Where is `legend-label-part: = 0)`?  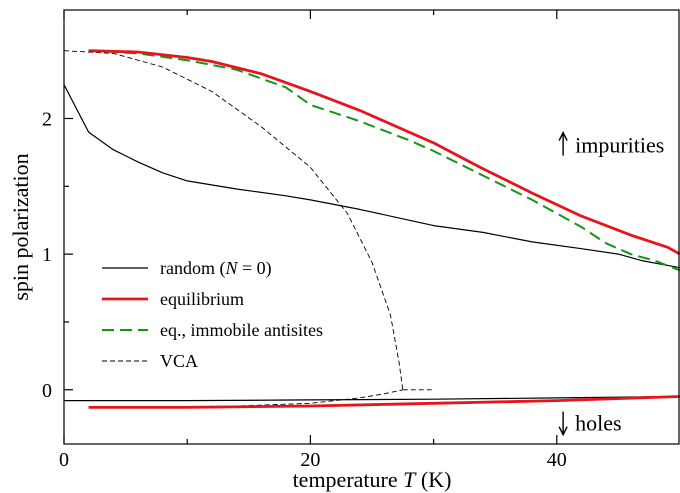 legend-label-part: = 0) is located at coordinates (255, 268).